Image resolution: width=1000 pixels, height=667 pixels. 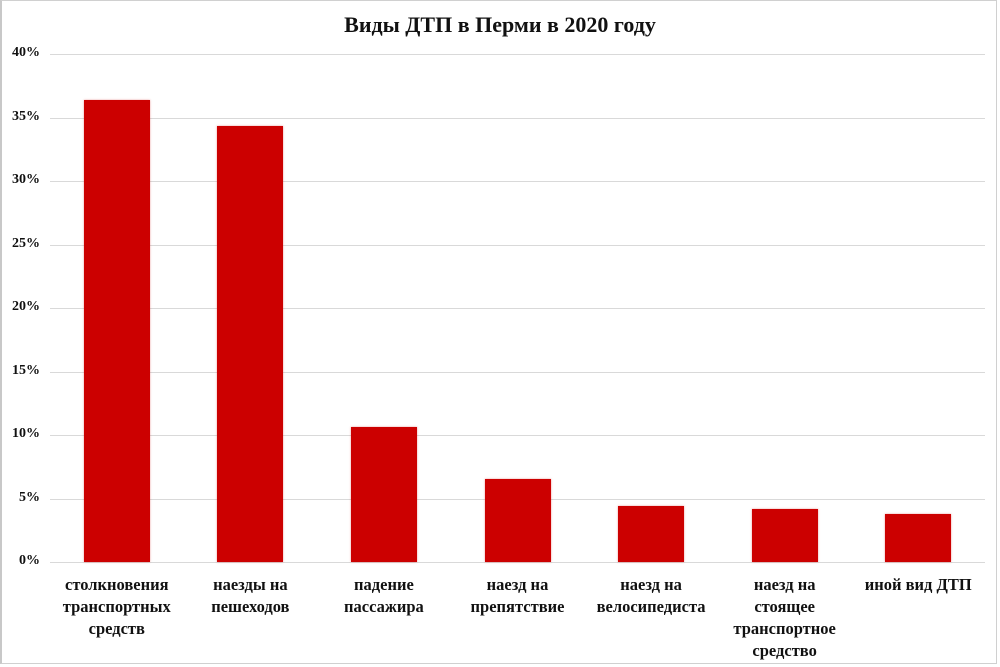 What do you see at coordinates (517, 595) in the screenshot?
I see `x-tick-label: наезд на препятствие` at bounding box center [517, 595].